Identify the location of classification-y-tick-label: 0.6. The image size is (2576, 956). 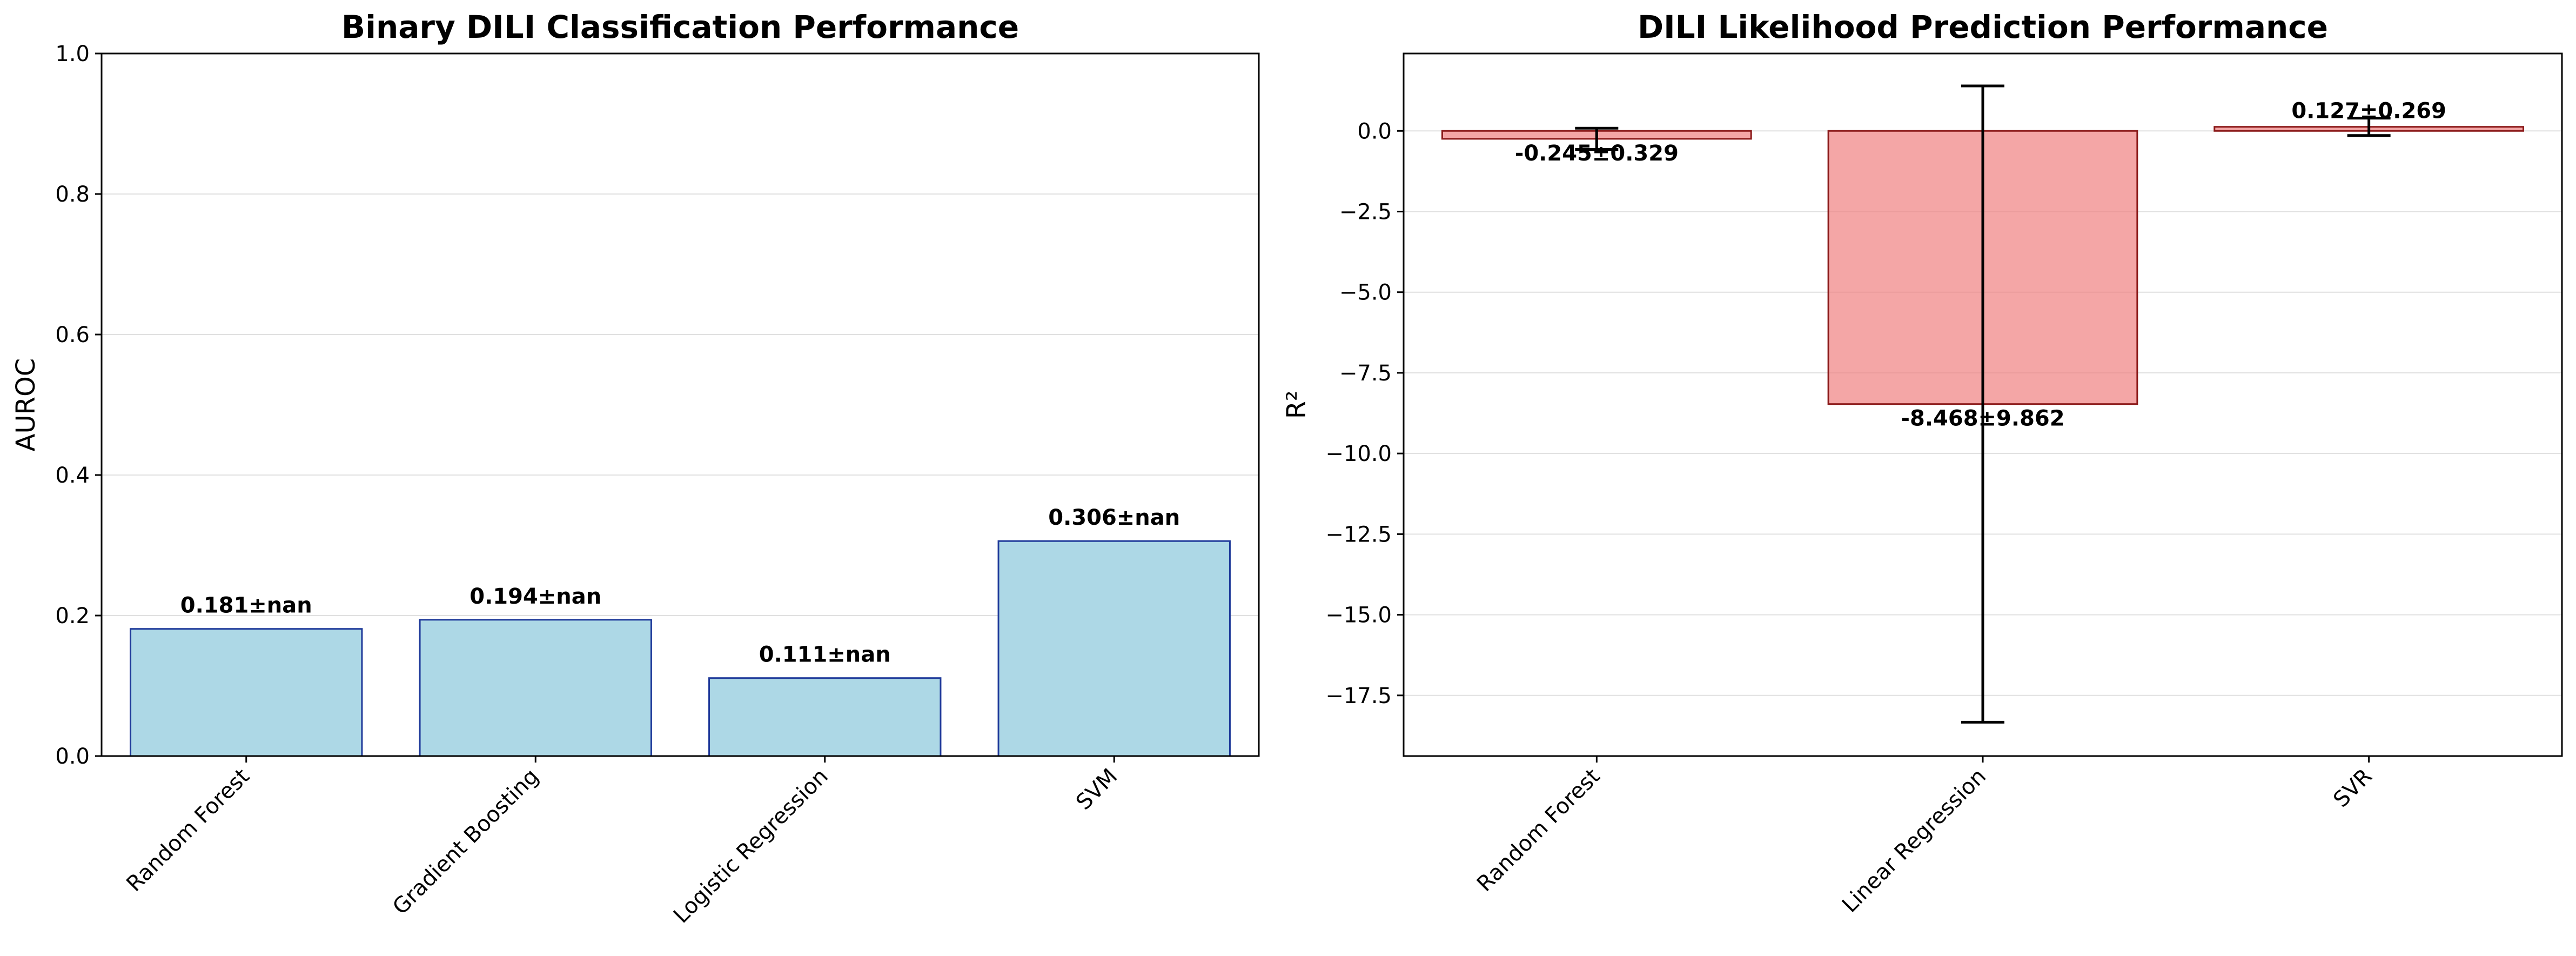
(73, 335).